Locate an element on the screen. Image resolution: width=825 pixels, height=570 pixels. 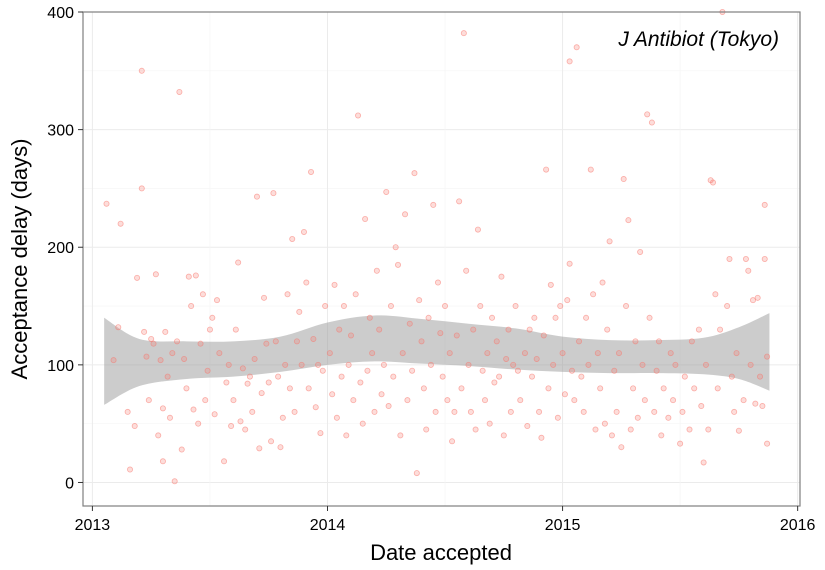
y-tick-label: 0 is located at coordinates (69, 483).